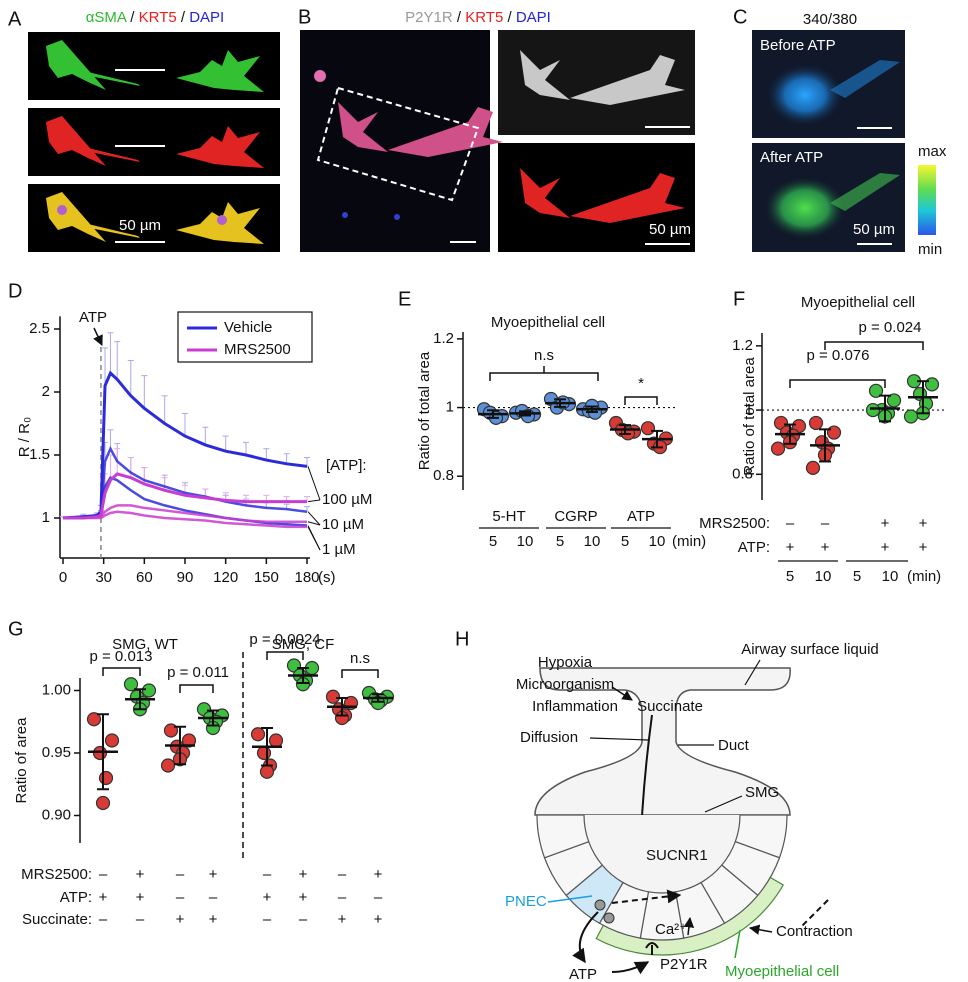 This screenshot has width=968, height=982. What do you see at coordinates (930, 249) in the screenshot?
I see `colorbar-label: min` at bounding box center [930, 249].